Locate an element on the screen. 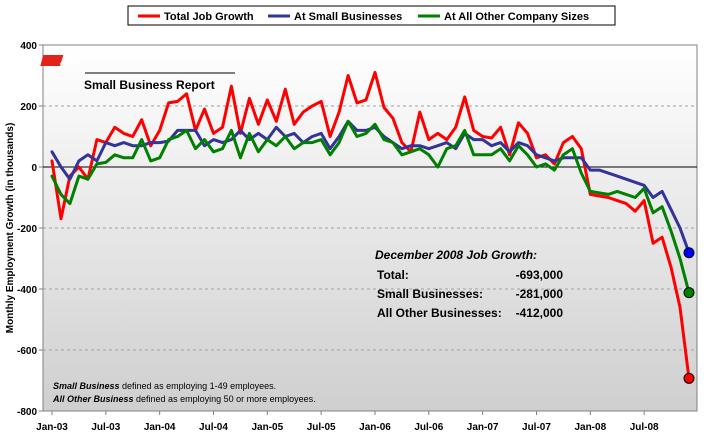 The image size is (715, 436). legend-label-total: Total Job Growth is located at coordinates (209, 17).